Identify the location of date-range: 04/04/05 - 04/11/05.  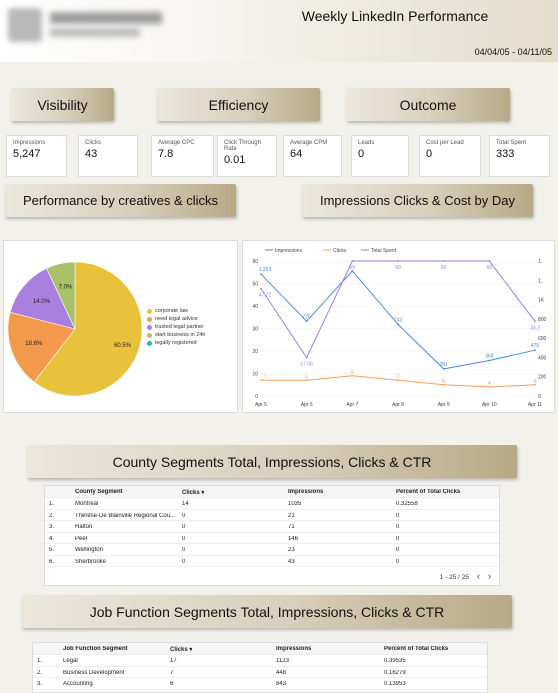
(513, 52).